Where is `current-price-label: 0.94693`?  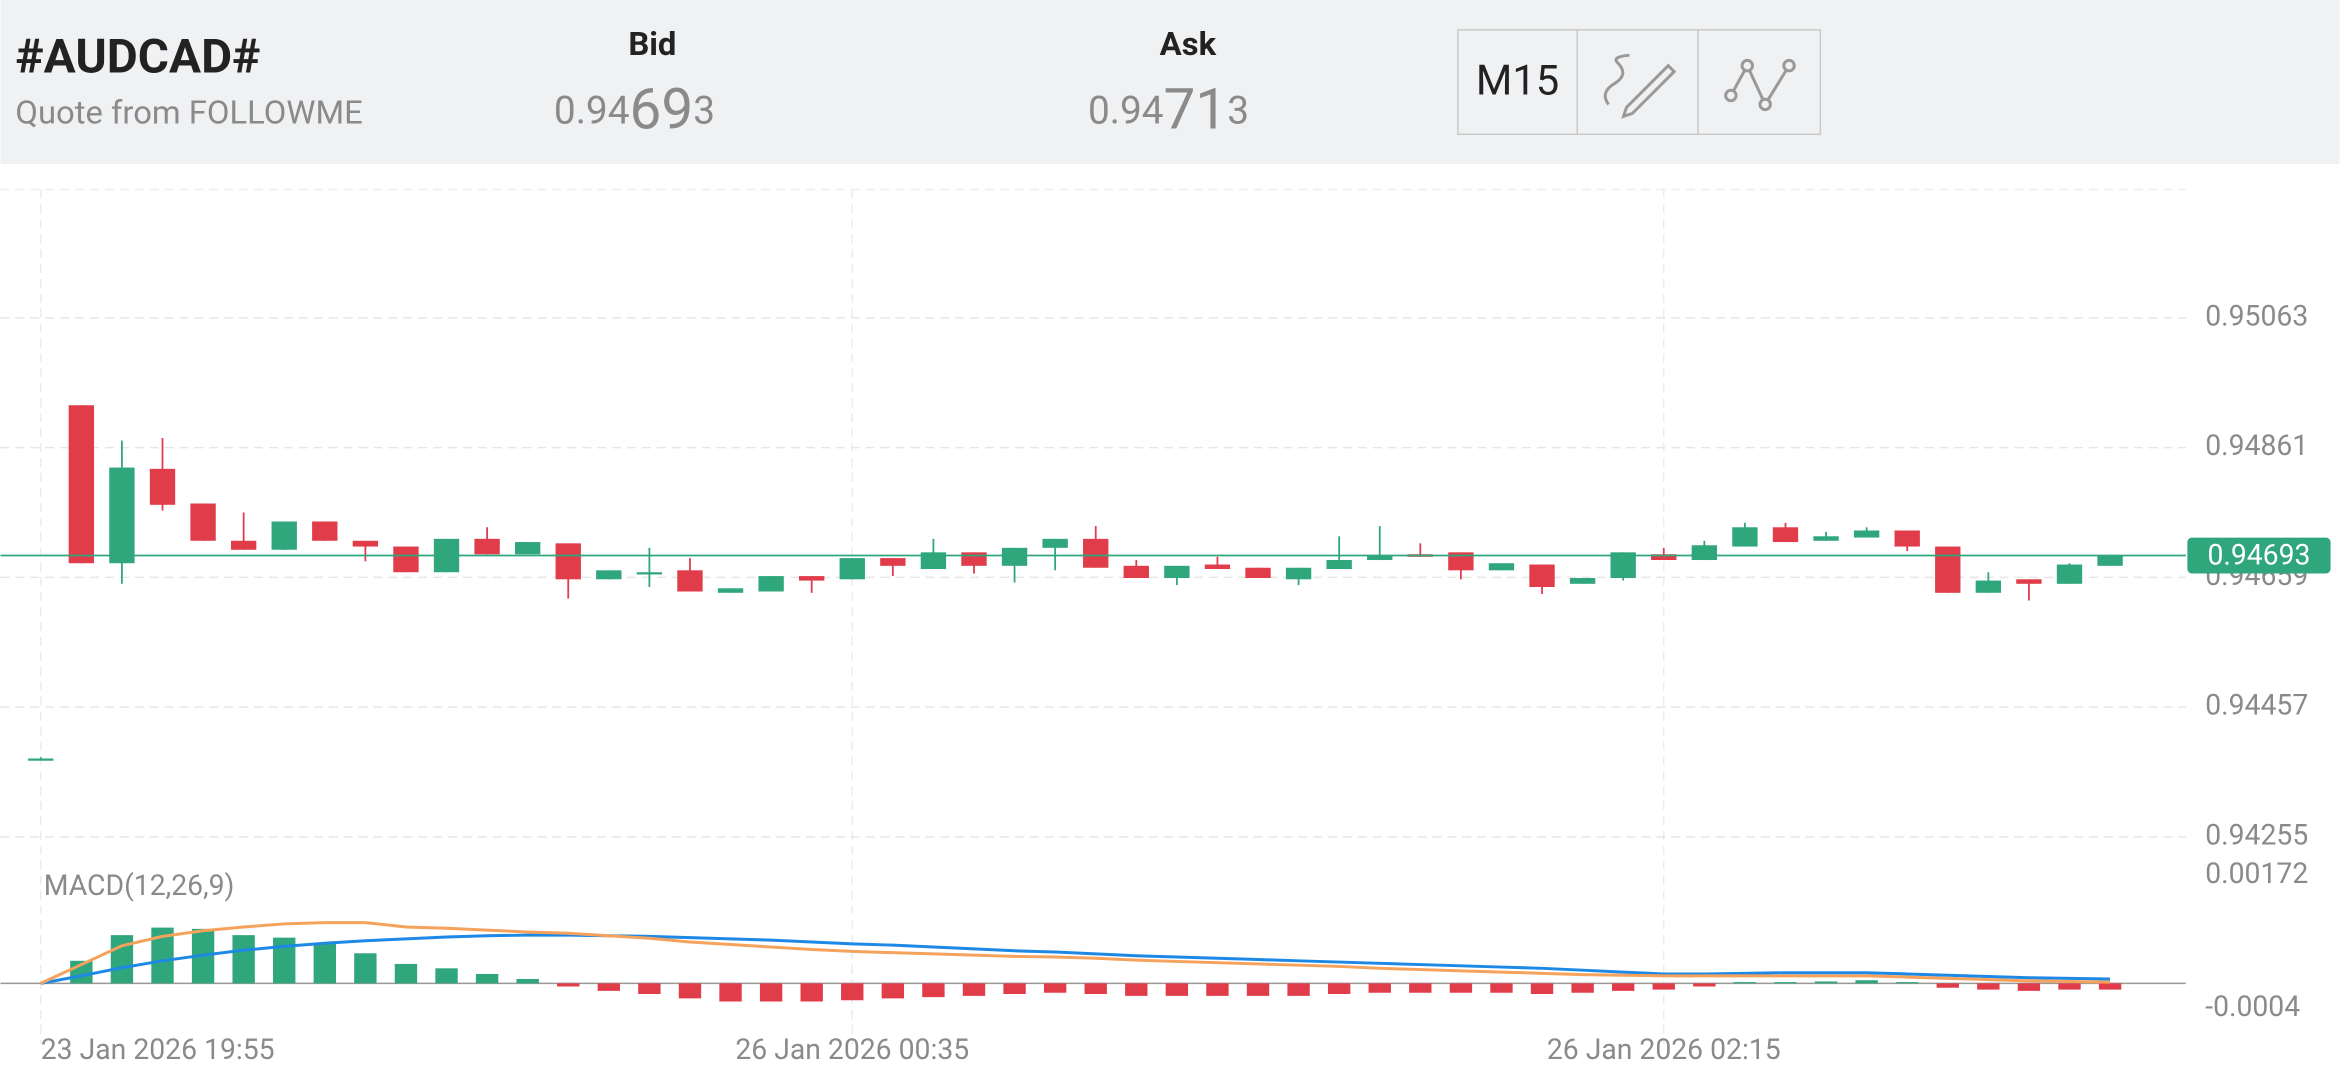
current-price-label: 0.94693 is located at coordinates (2258, 555).